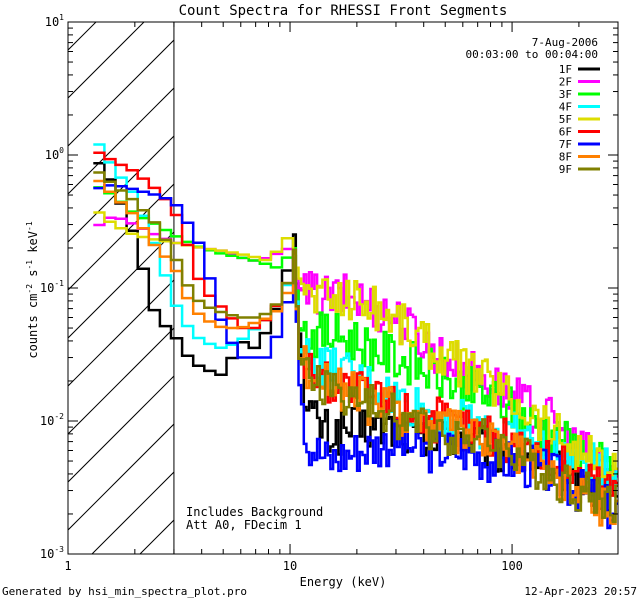 The image size is (640, 600). What do you see at coordinates (254, 512) in the screenshot?
I see `note-background: Includes Background` at bounding box center [254, 512].